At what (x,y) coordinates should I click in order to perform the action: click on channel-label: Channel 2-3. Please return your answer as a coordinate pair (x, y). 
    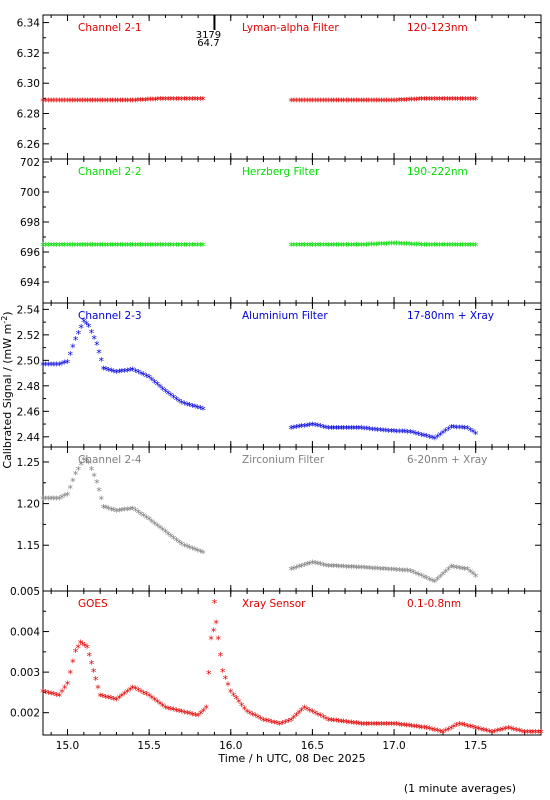
    Looking at the image, I should click on (110, 316).